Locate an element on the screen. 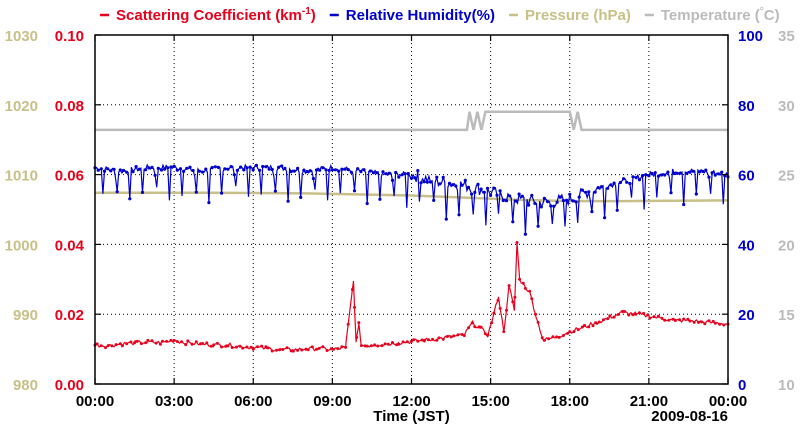  scattering-tick-label: 0.08 is located at coordinates (69, 106).